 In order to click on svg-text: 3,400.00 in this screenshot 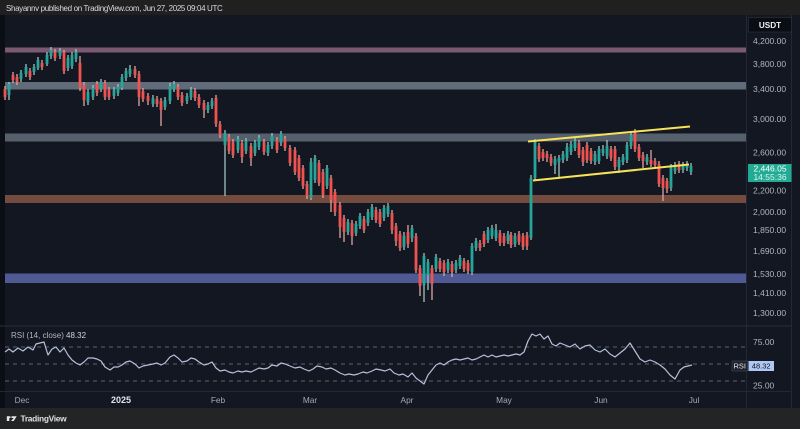, I will do `click(769, 89)`.